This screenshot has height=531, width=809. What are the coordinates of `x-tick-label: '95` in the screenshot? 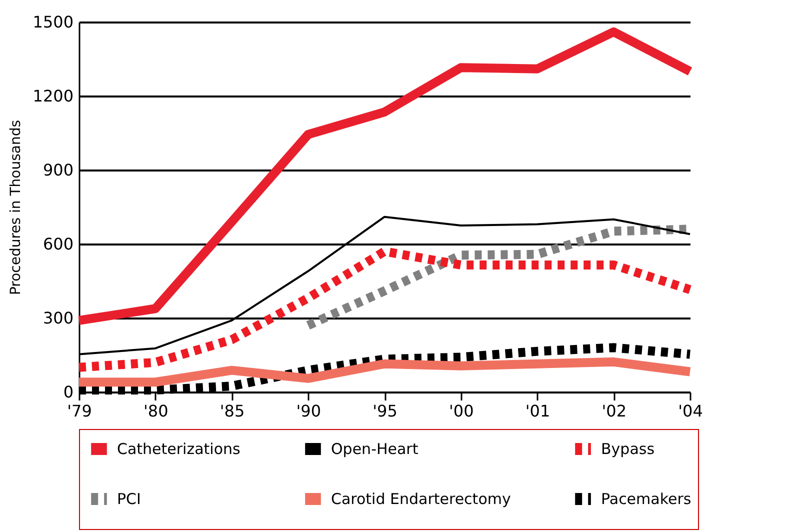 It's located at (385, 411).